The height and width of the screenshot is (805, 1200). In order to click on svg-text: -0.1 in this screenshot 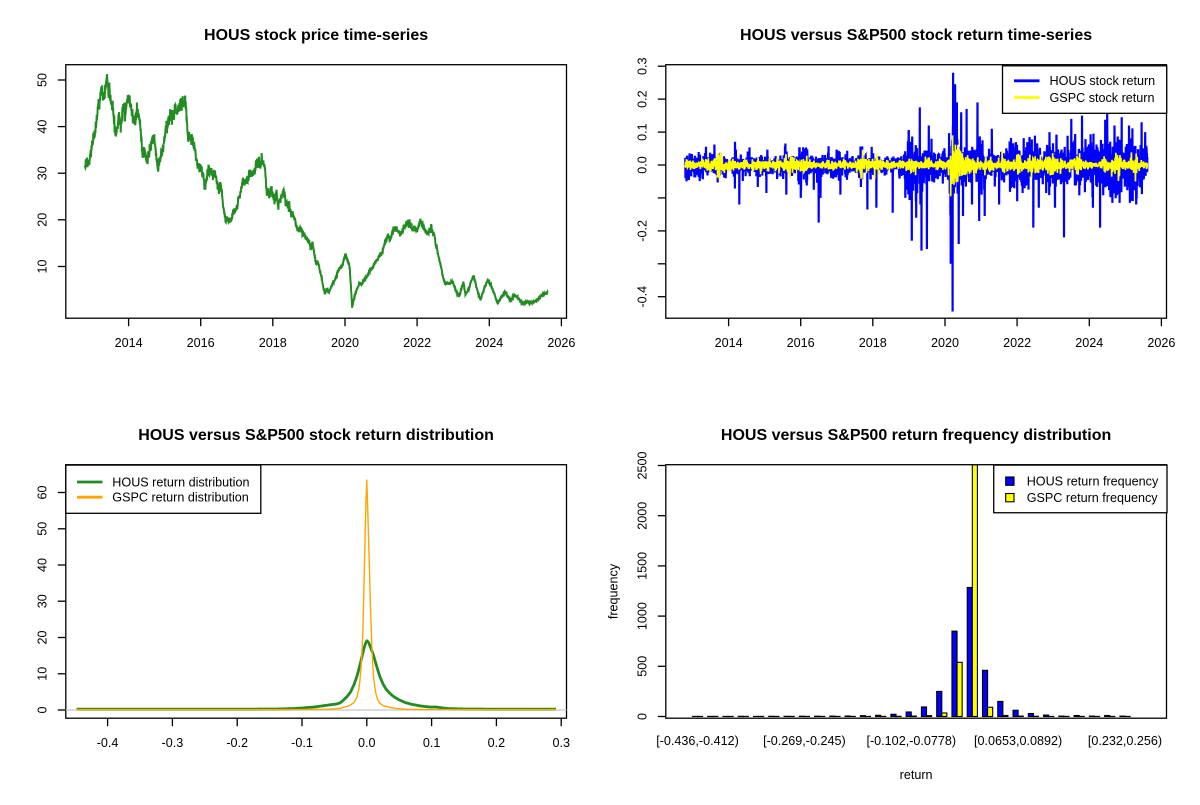, I will do `click(302, 743)`.